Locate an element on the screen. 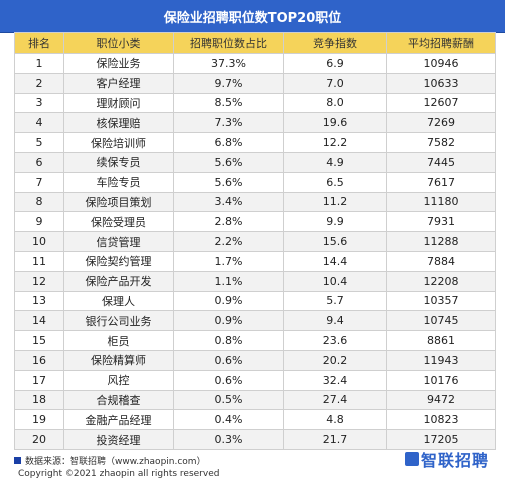  posting-share-cell: 0.4% is located at coordinates (228, 420).